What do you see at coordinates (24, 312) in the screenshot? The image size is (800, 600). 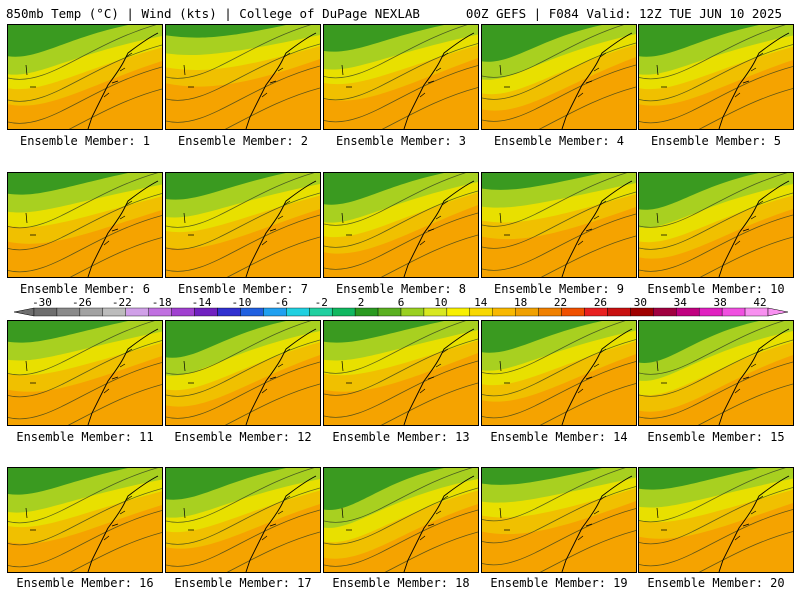 I see `scale-min-arrow` at bounding box center [24, 312].